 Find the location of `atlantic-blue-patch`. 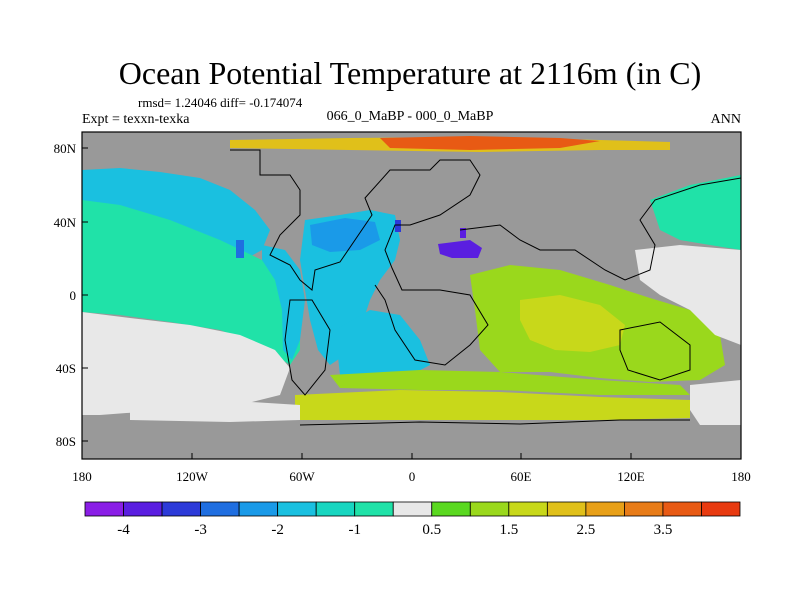

atlantic-blue-patch is located at coordinates (345, 235).